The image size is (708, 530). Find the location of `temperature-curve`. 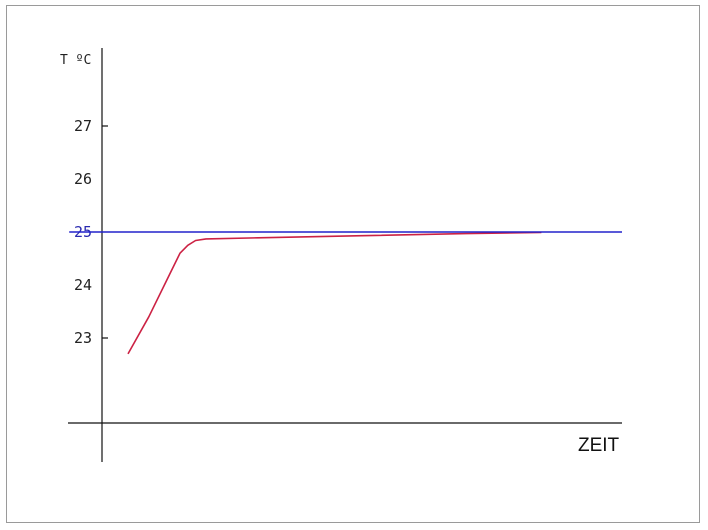

temperature-curve is located at coordinates (334, 293).